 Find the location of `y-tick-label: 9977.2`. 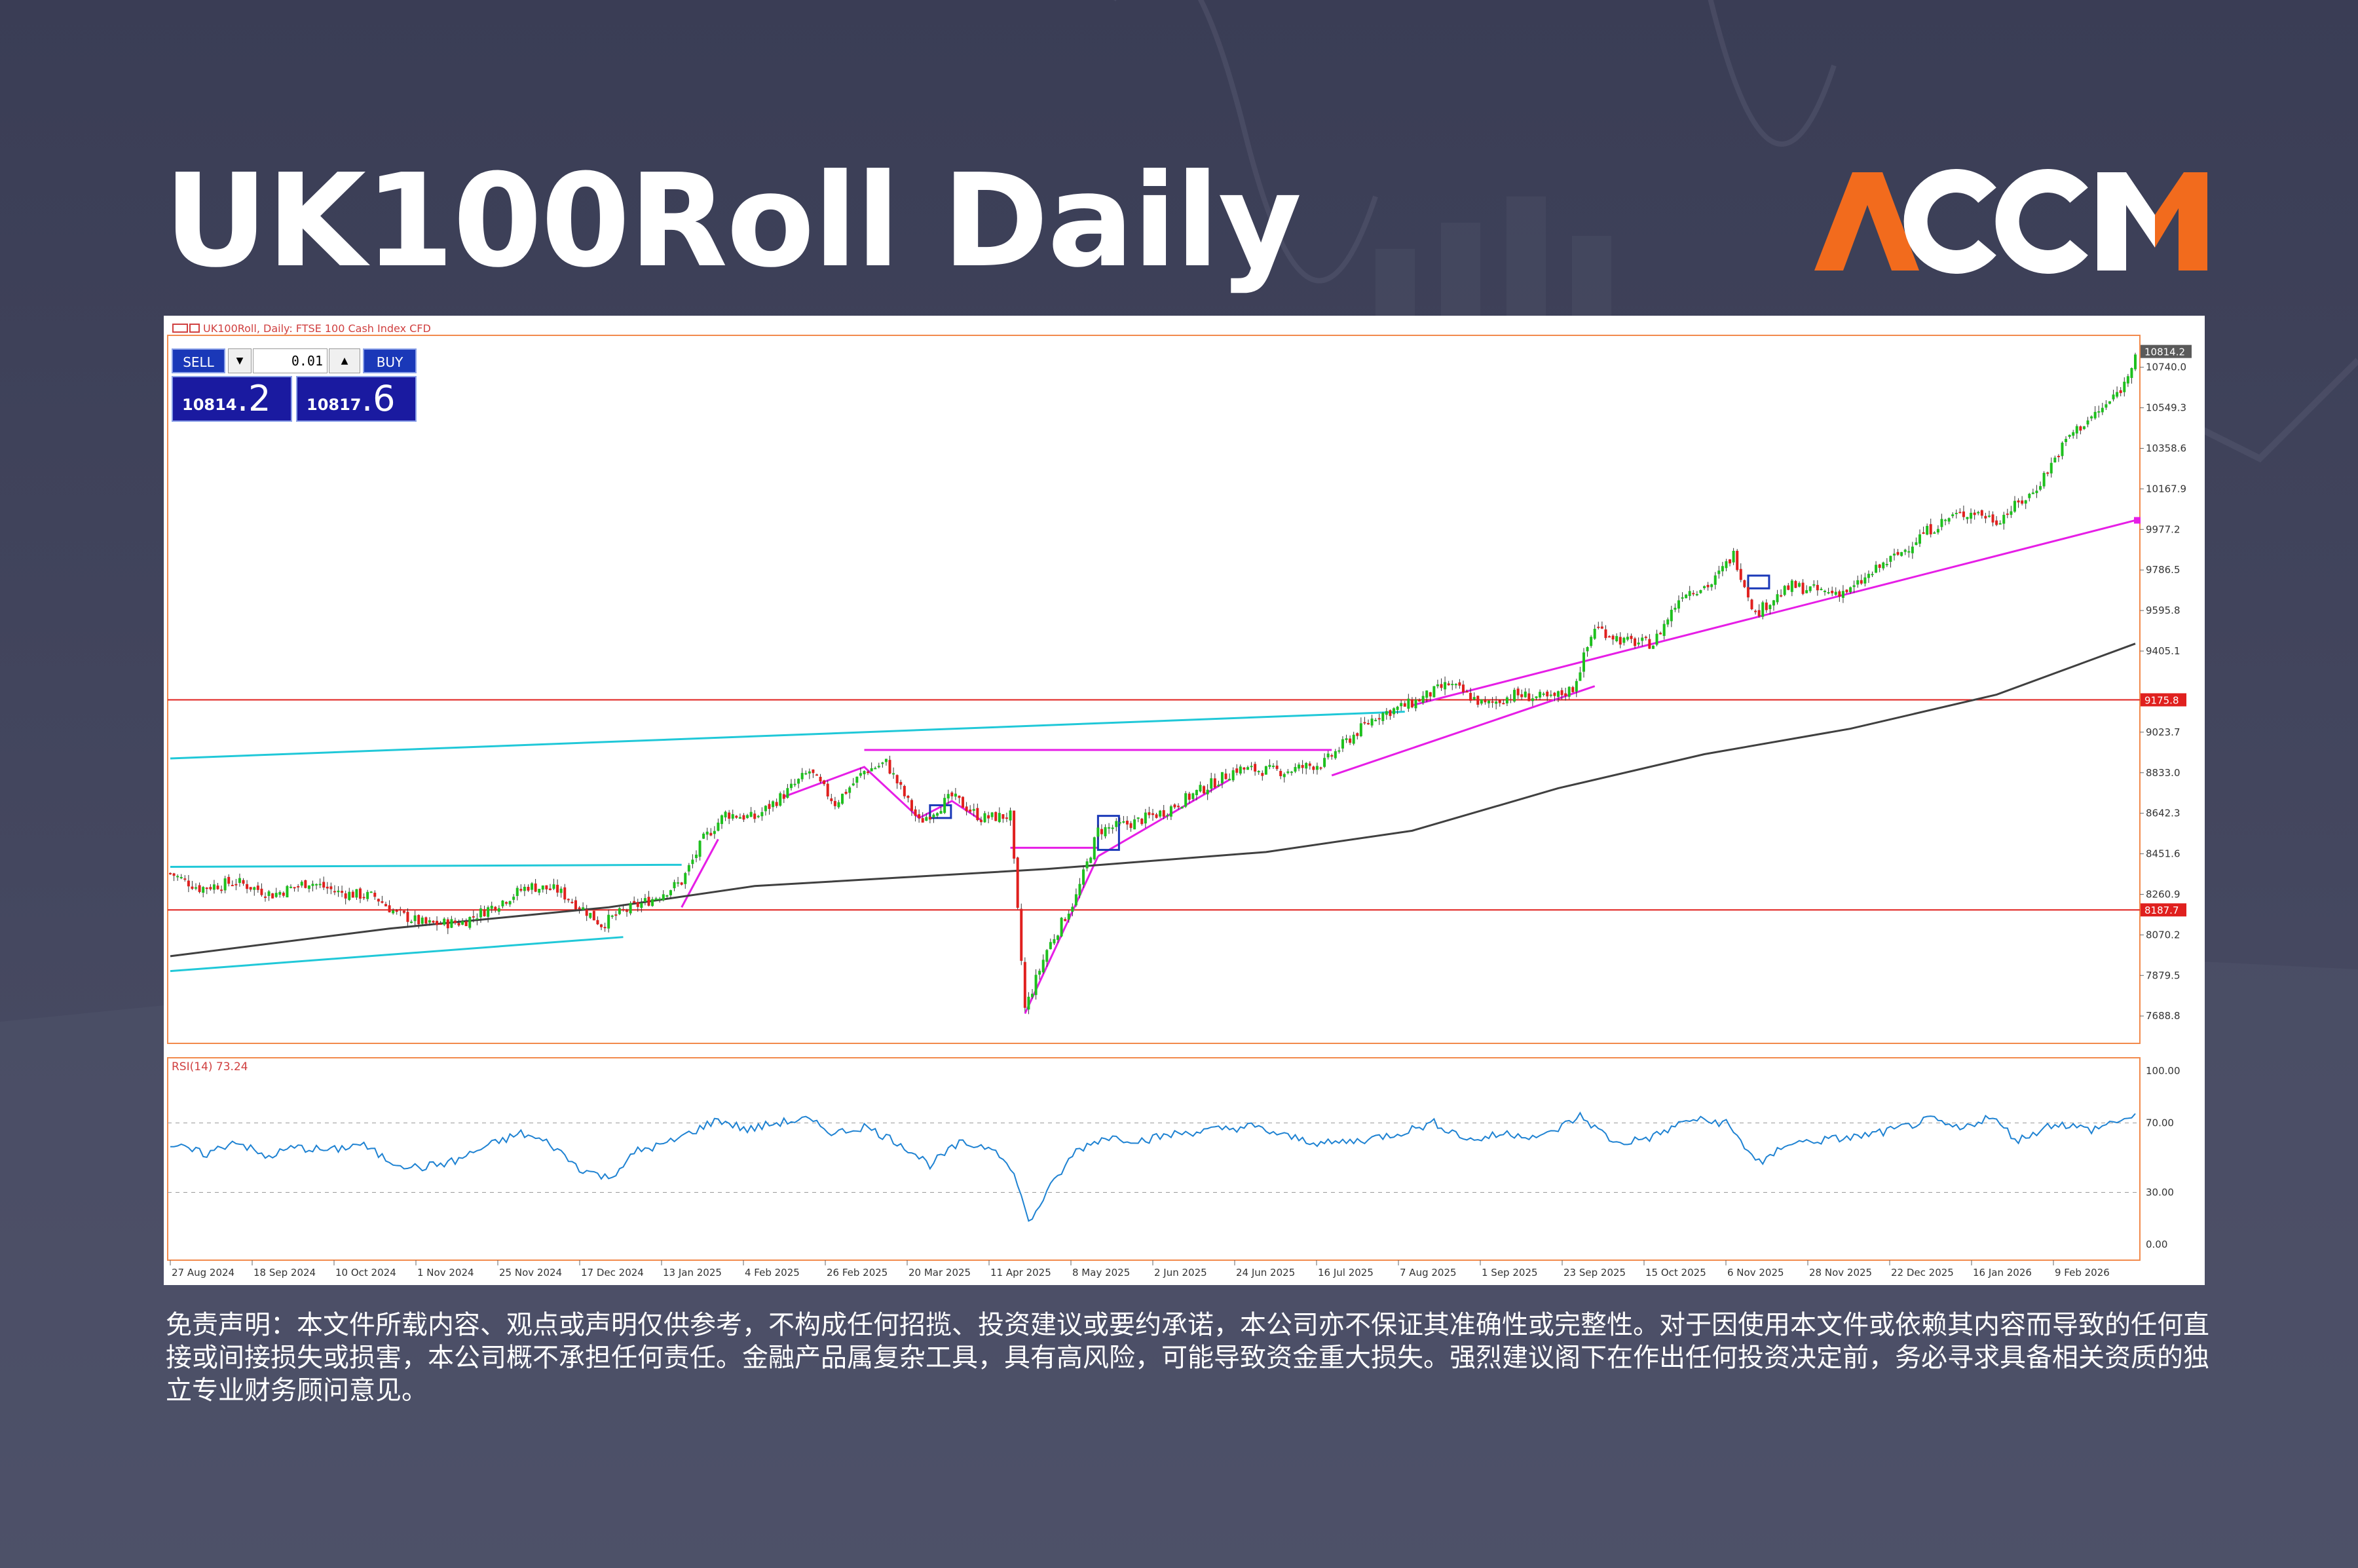

y-tick-label: 9977.2 is located at coordinates (2163, 529).